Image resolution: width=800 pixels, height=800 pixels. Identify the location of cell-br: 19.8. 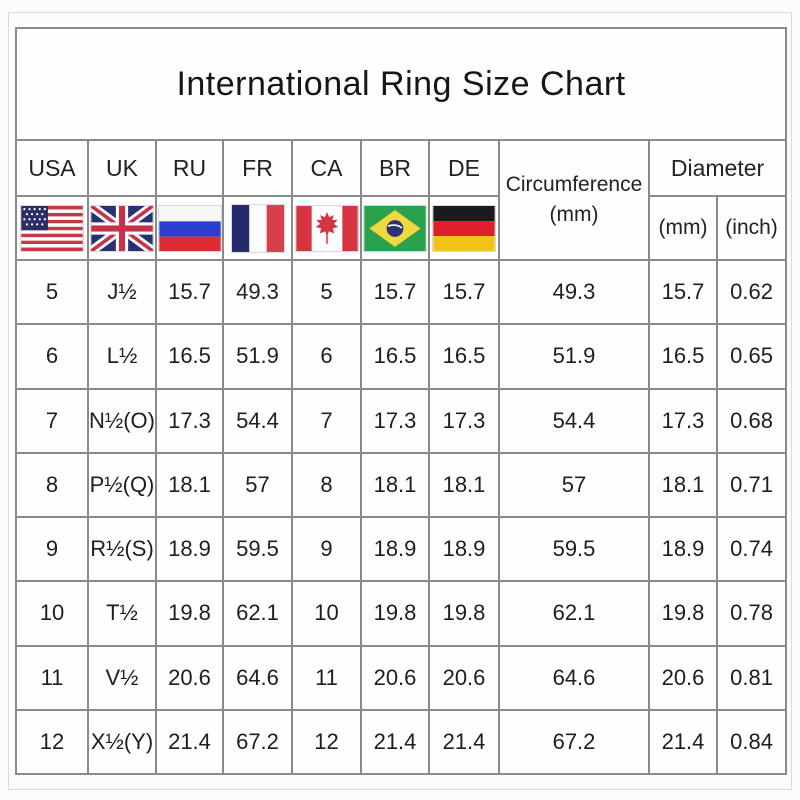
(395, 613).